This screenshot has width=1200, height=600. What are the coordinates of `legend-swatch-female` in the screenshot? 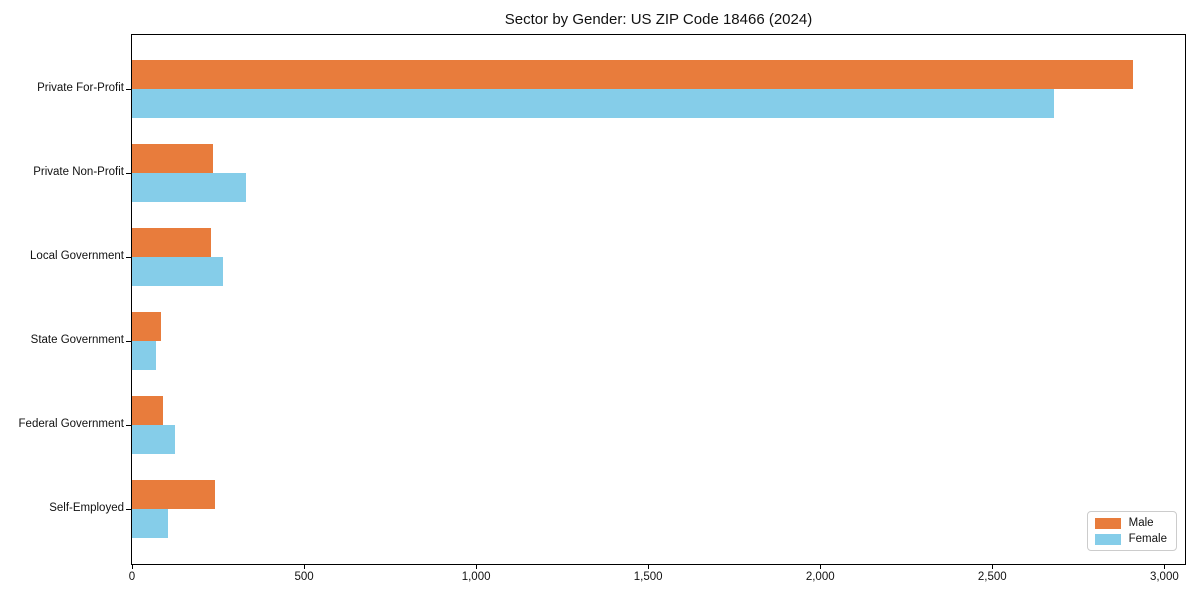 It's located at (1107, 539).